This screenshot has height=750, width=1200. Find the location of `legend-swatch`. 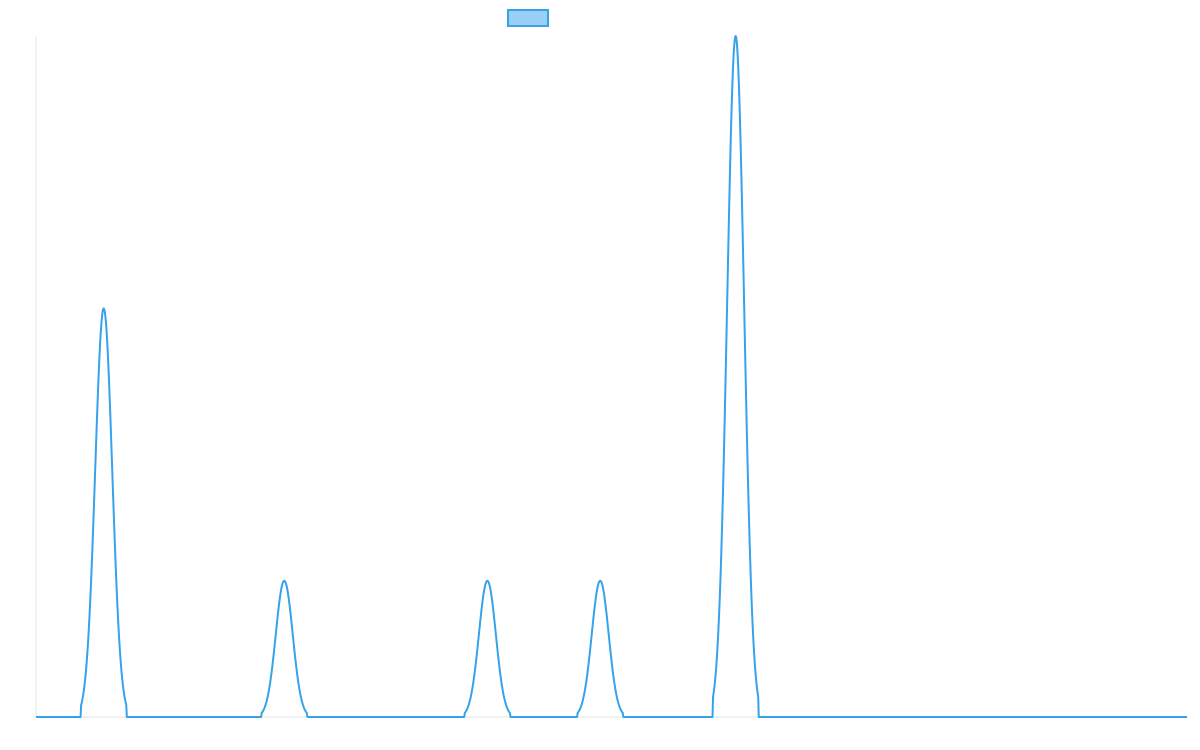

legend-swatch is located at coordinates (528, 18).